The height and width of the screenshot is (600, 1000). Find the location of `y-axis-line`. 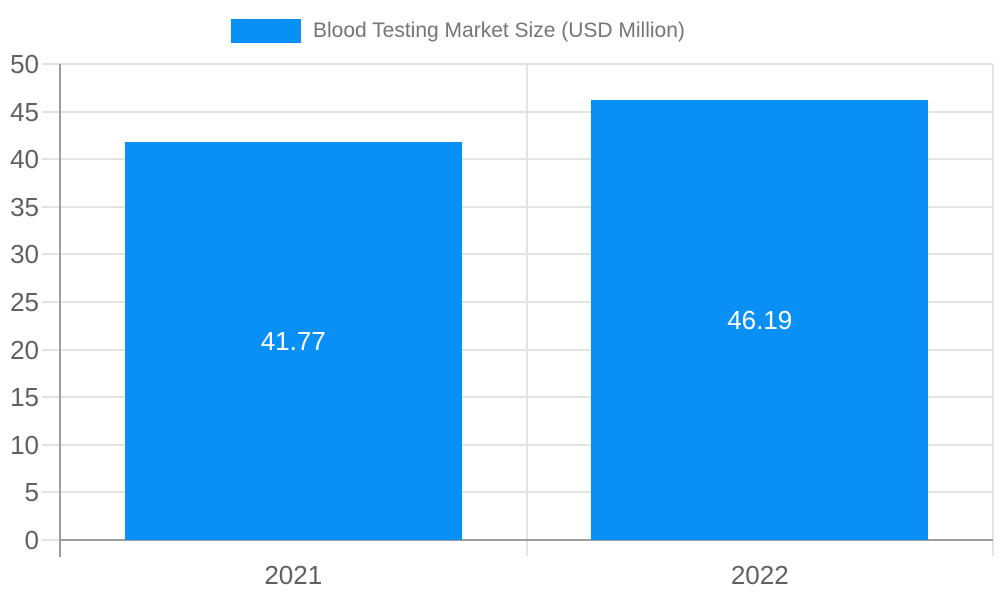

y-axis-line is located at coordinates (60, 310).